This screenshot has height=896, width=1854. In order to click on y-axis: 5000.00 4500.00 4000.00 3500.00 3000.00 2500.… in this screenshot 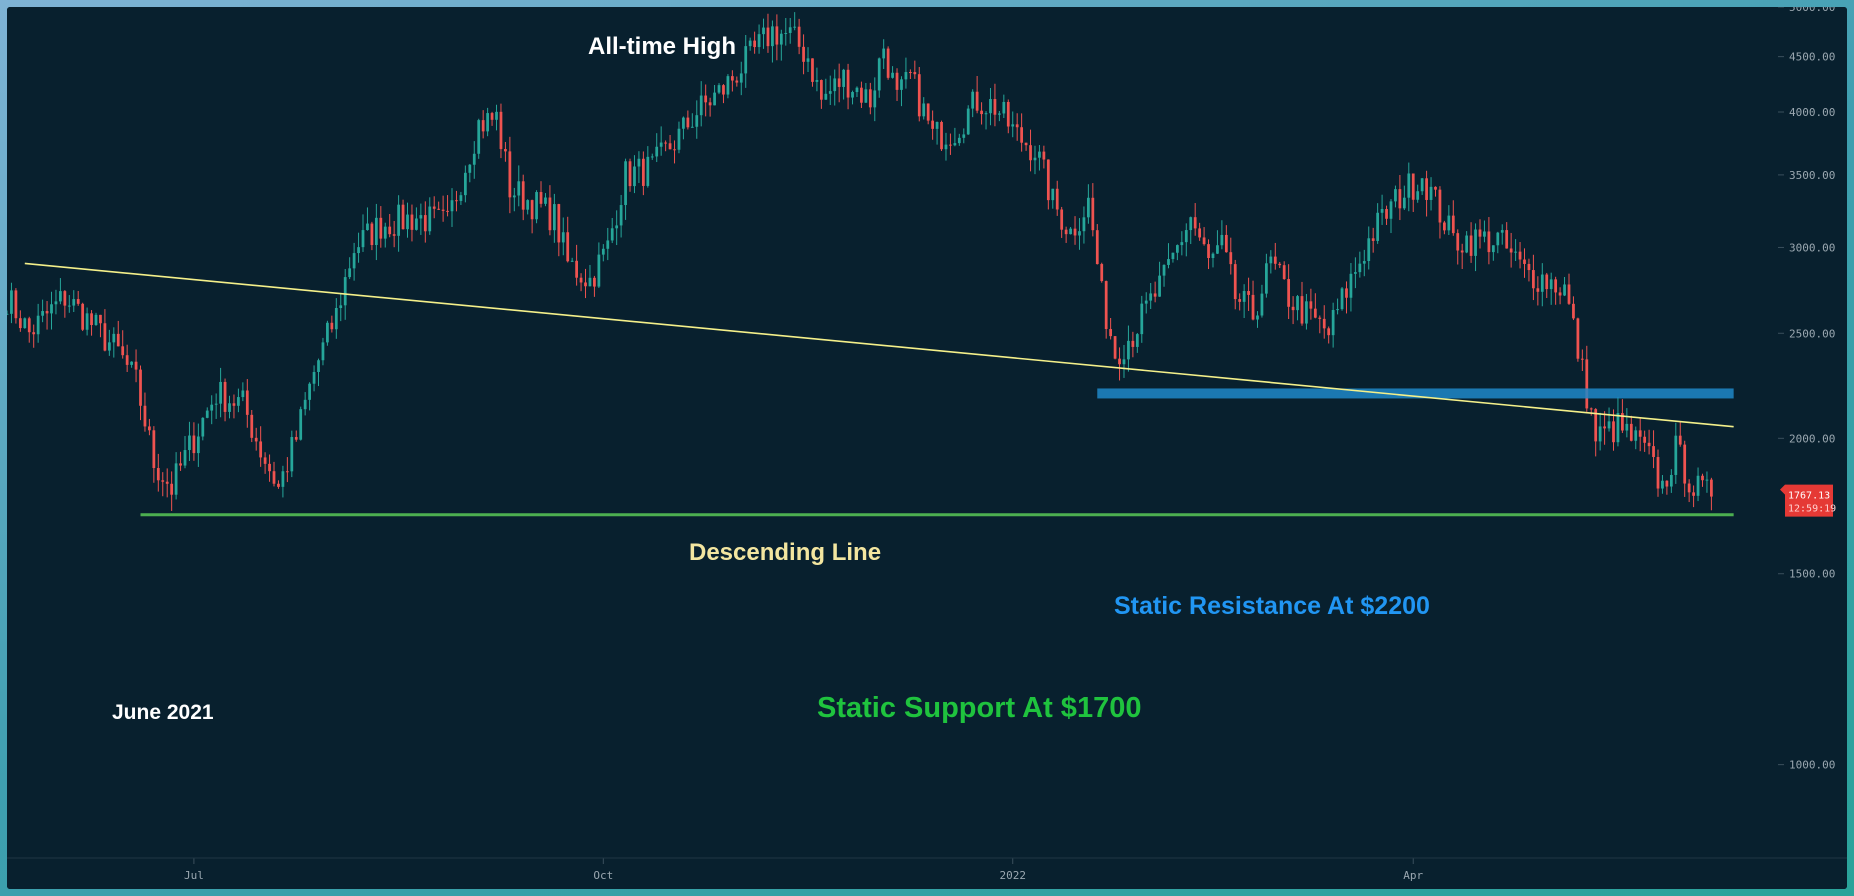, I will do `click(1806, 389)`.